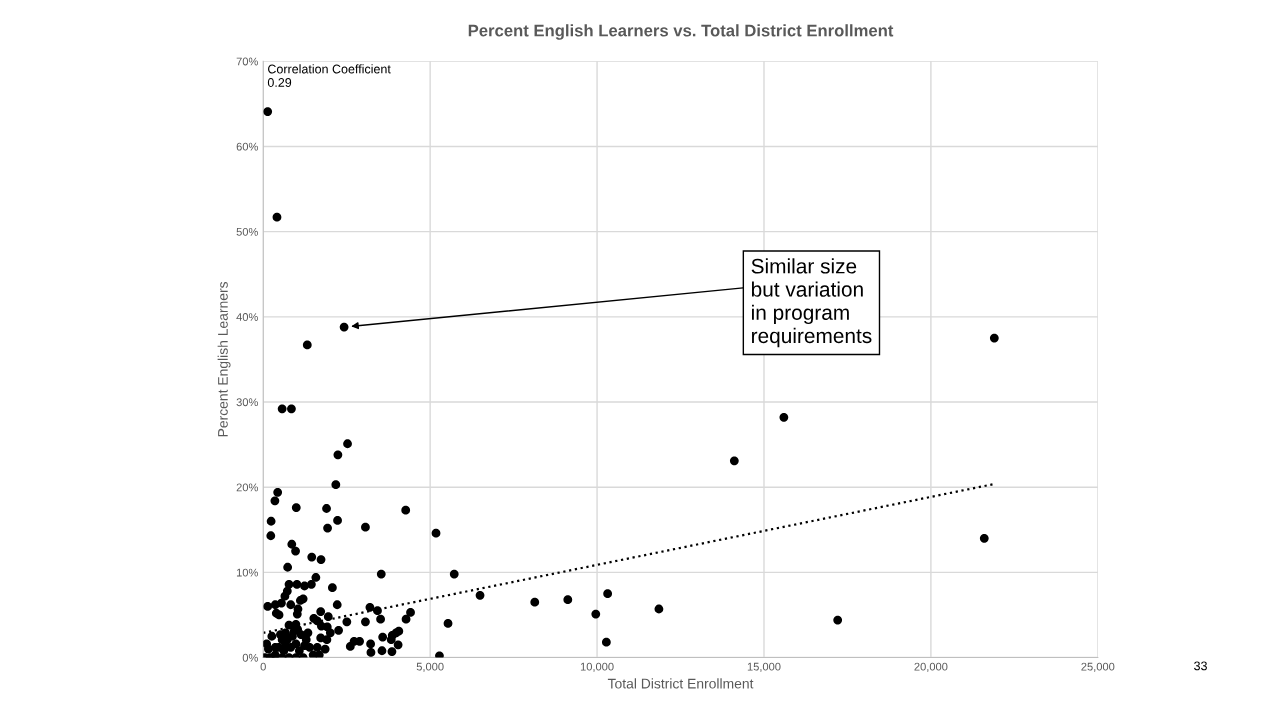 The width and height of the screenshot is (1284, 721). I want to click on x-tick-label: 10,000, so click(597, 667).